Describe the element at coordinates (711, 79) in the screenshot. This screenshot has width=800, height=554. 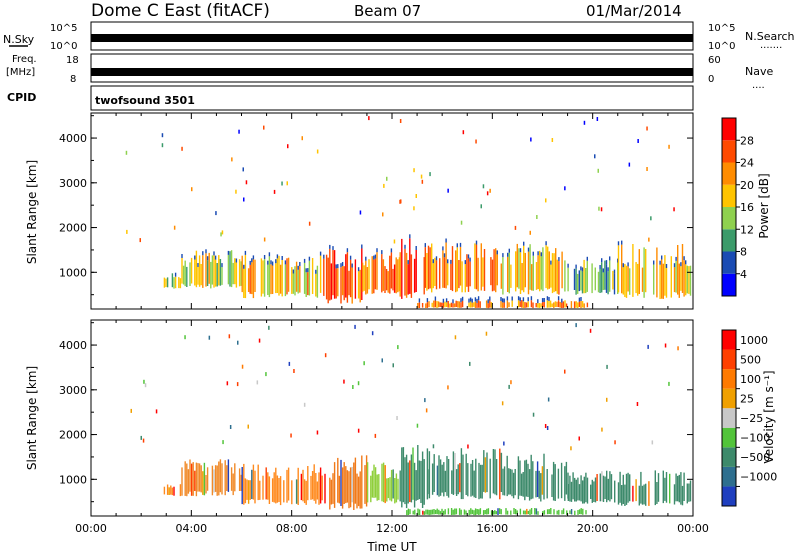
I see `nave-tick-low: 0` at that location.